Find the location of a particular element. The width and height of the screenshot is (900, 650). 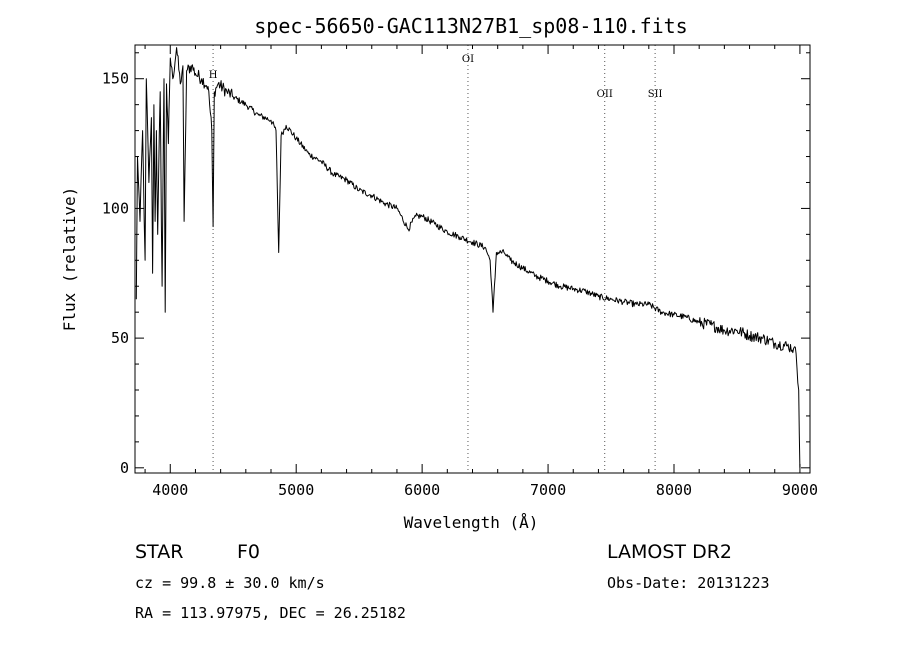

x-tick-label: 7000 is located at coordinates (548, 490).